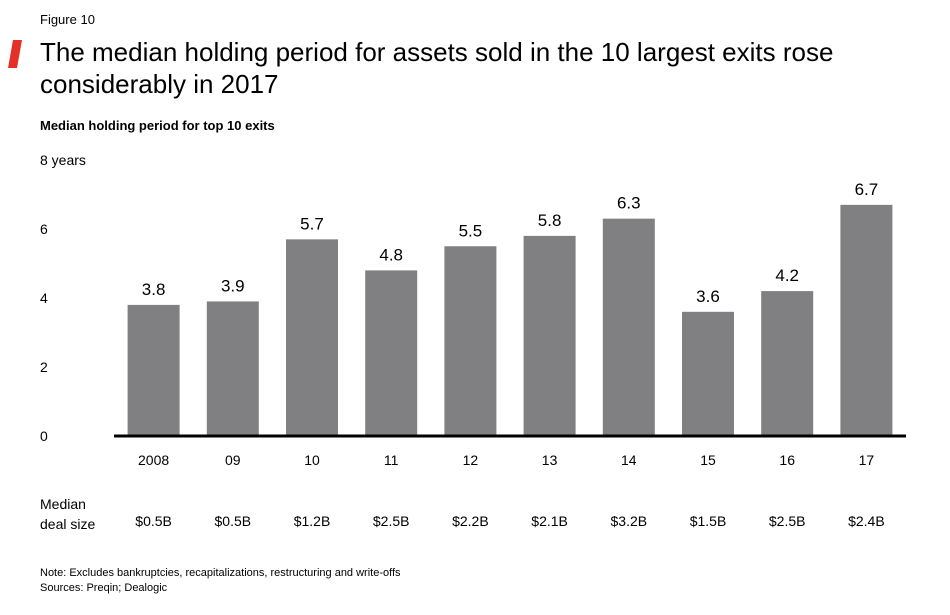 Image resolution: width=950 pixels, height=615 pixels. Describe the element at coordinates (549, 521) in the screenshot. I see `deal-size-value: $2.1B` at that location.